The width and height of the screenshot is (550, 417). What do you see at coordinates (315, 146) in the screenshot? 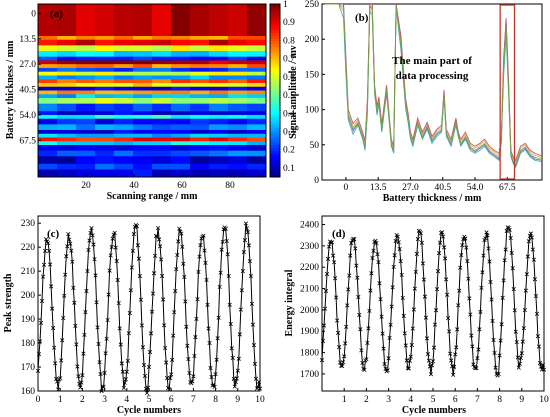
I see `y-tick-label: 50` at bounding box center [315, 146].